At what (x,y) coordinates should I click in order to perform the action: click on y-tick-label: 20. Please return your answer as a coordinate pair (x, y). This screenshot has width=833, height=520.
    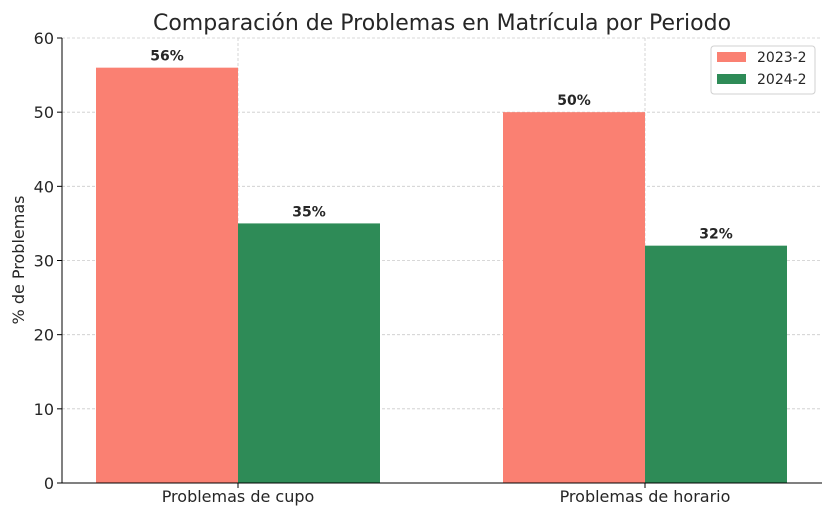
    Looking at the image, I should click on (44, 335).